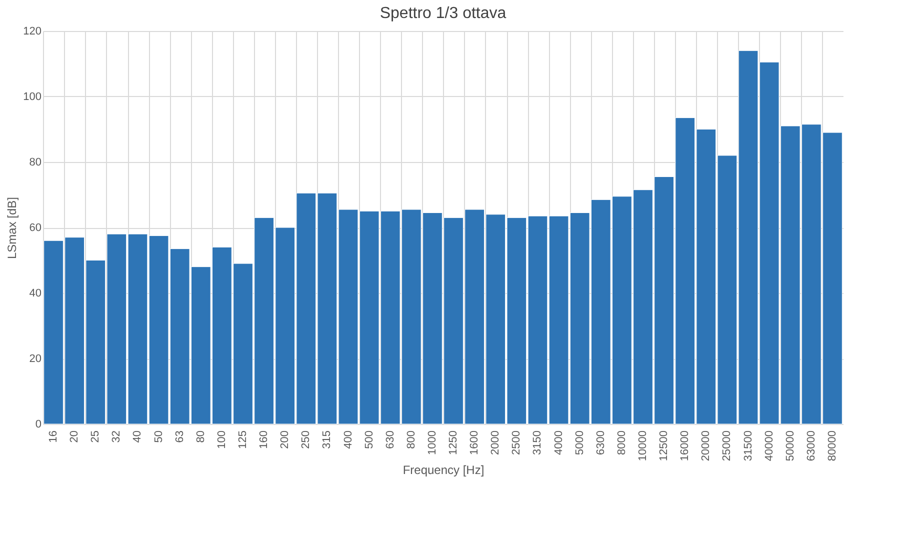 This screenshot has height=544, width=920. What do you see at coordinates (74, 436) in the screenshot?
I see `x-tick-label: 20` at bounding box center [74, 436].